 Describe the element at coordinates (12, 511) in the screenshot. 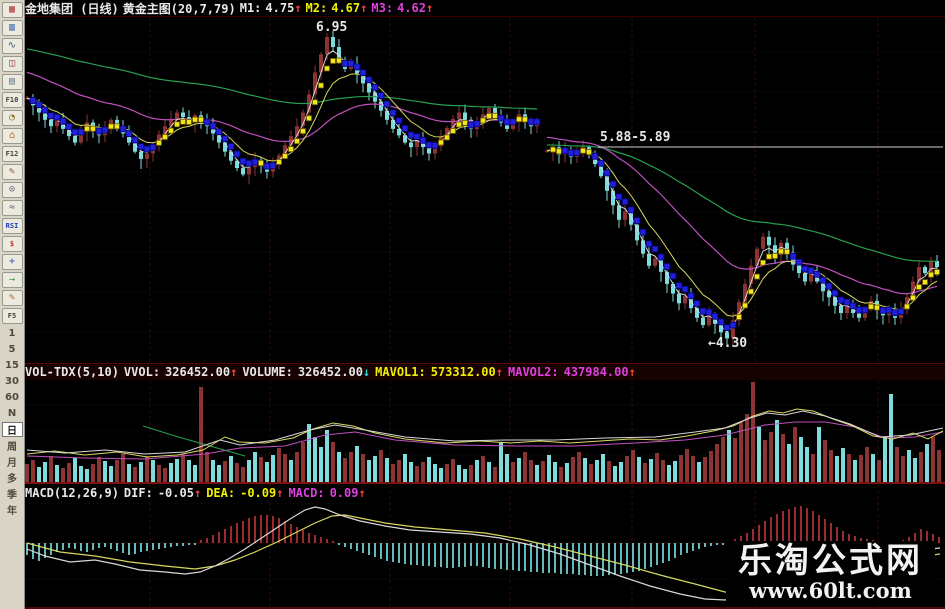

I see `period-button-年: 年` at that location.